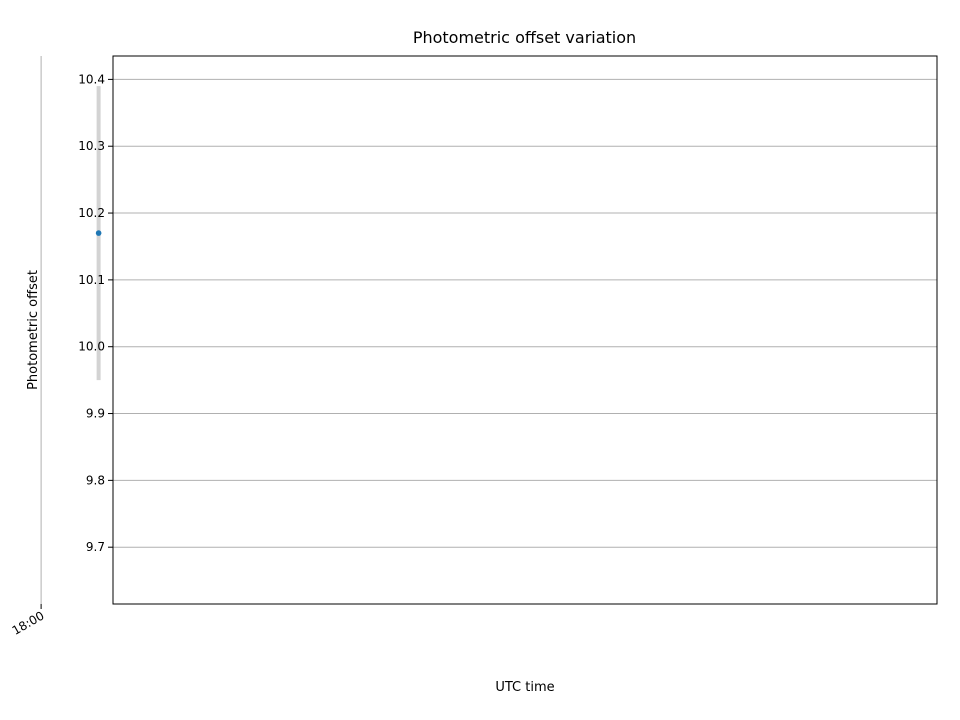 This screenshot has height=720, width=960. What do you see at coordinates (91, 347) in the screenshot?
I see `y-tick-label: 10.0` at bounding box center [91, 347].